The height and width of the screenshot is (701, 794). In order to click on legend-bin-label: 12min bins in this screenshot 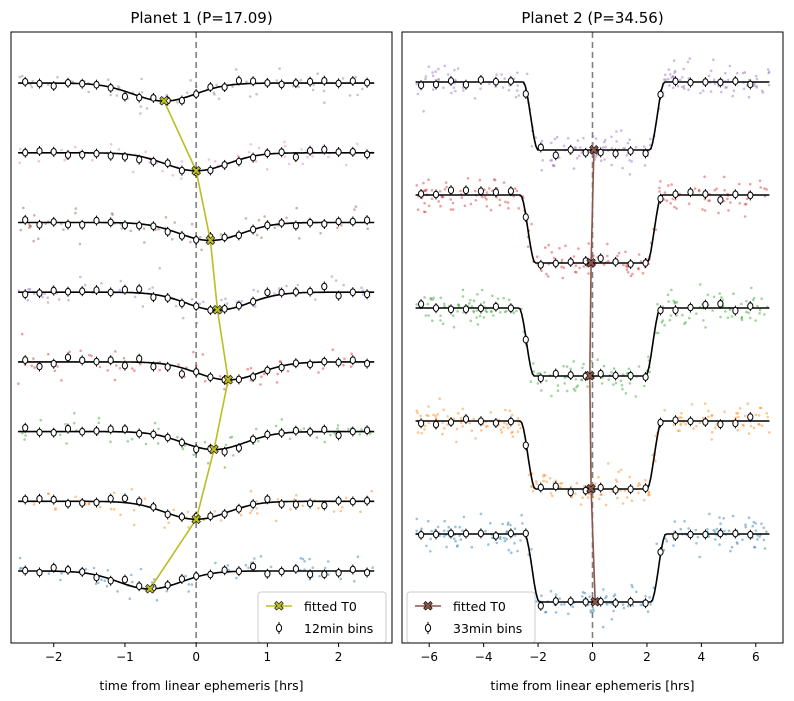, I will do `click(338, 628)`.